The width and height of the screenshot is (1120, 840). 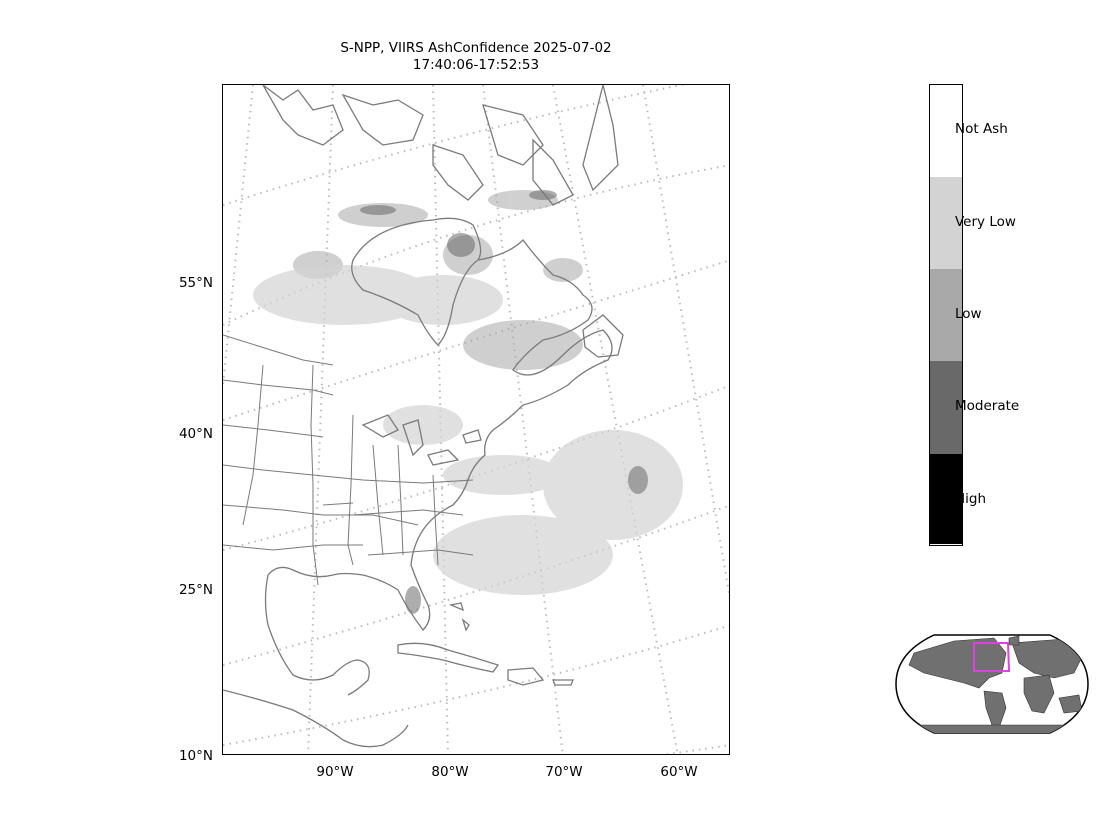 What do you see at coordinates (968, 314) in the screenshot?
I see `colorbar-label-low: Low` at bounding box center [968, 314].